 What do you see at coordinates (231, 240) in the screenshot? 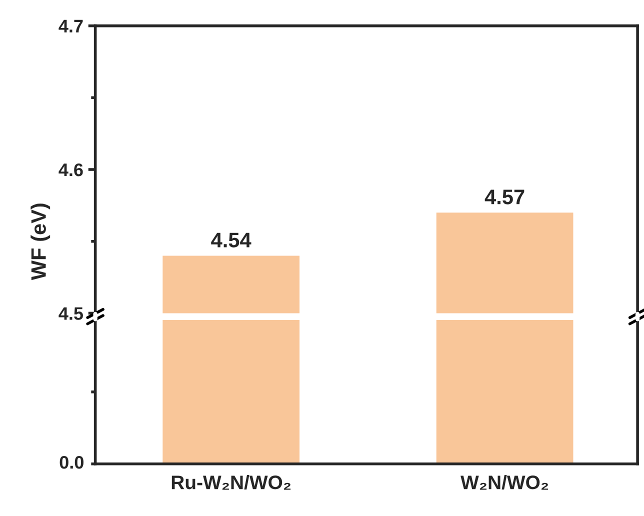
I see `data-label: 4.54` at bounding box center [231, 240].